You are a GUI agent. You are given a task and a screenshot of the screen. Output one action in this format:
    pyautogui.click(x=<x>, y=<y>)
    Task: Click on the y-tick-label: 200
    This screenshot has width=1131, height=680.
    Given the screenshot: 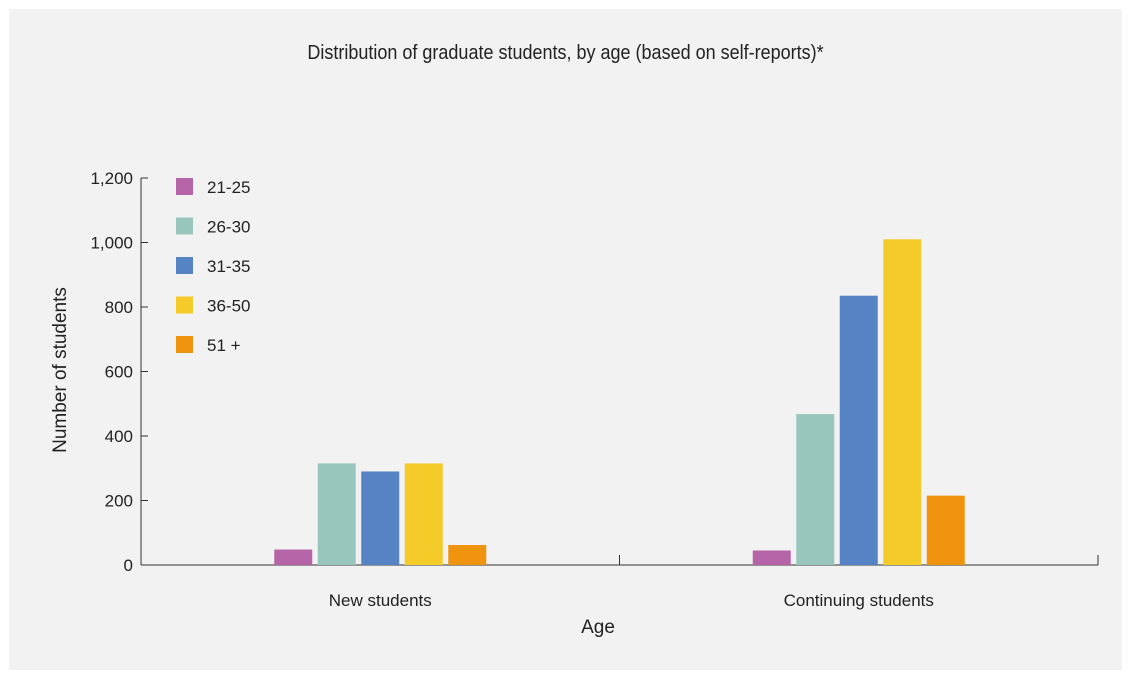 What is the action you would take?
    pyautogui.click(x=119, y=501)
    